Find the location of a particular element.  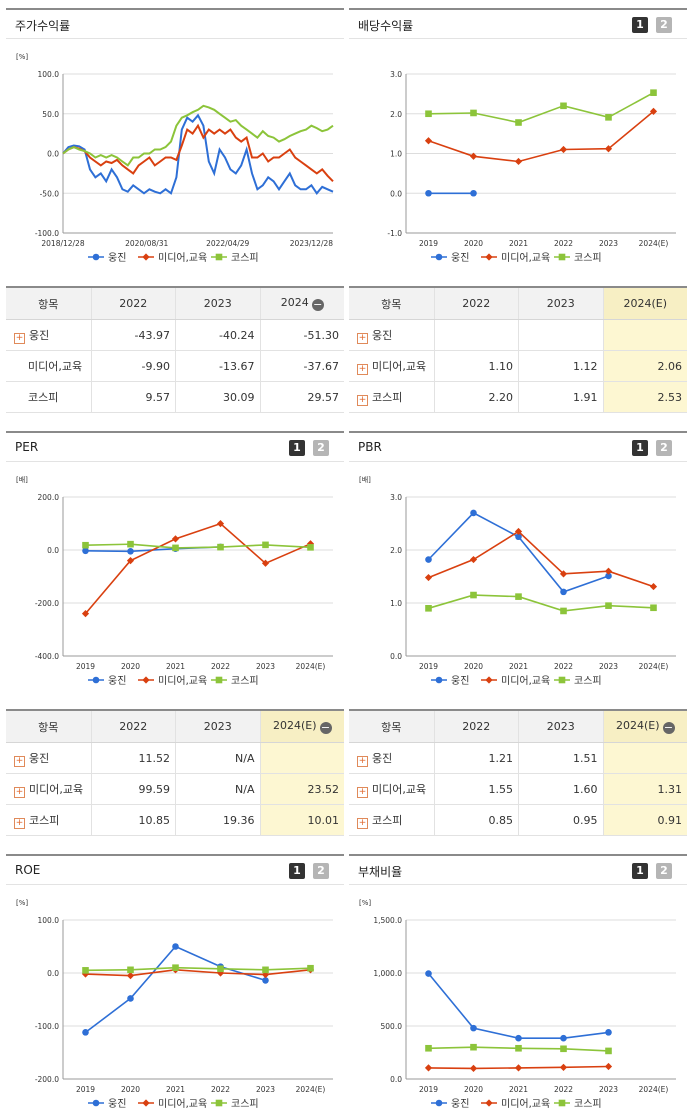

value-cell: 2.06 is located at coordinates (644, 366).